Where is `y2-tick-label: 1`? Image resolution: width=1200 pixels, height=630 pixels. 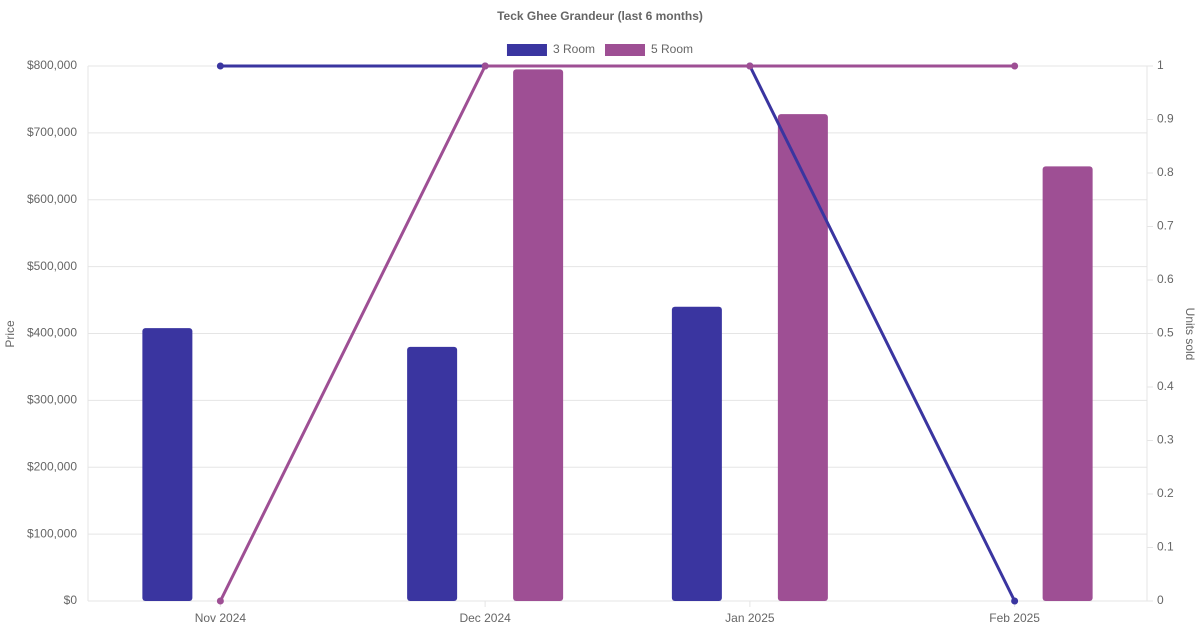 y2-tick-label: 1 is located at coordinates (1160, 65).